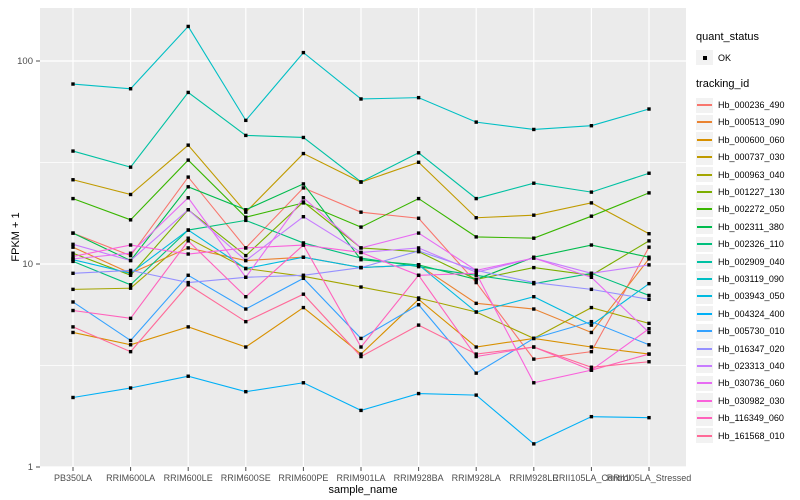 This screenshot has height=500, width=800. I want to click on legend-item: Hb_002311_380, so click(748, 226).